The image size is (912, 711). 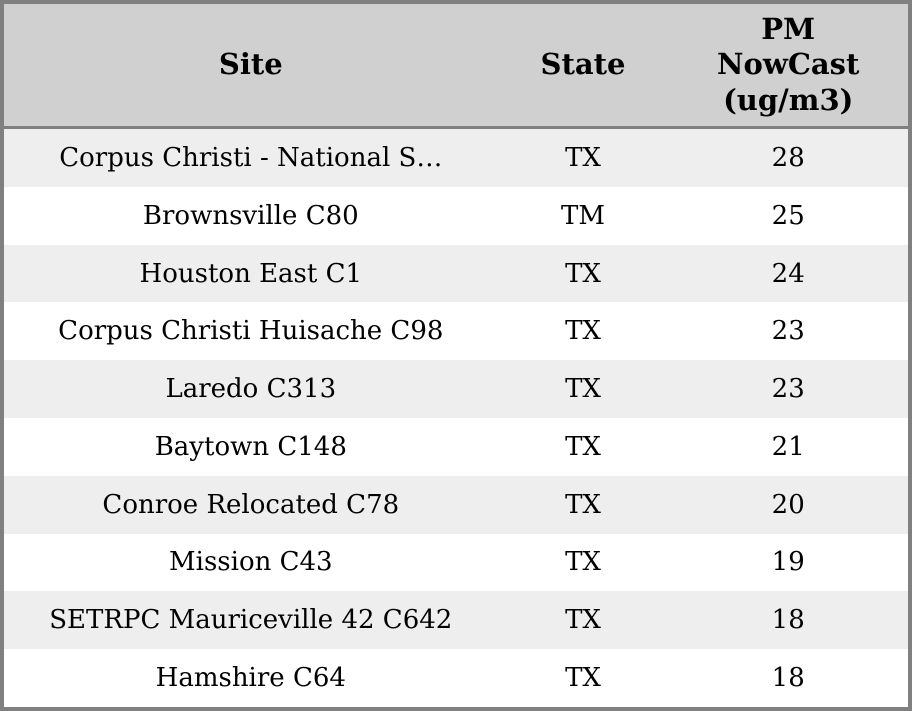 What do you see at coordinates (456, 447) in the screenshot?
I see `table-row: Baytown C148 TX 21` at bounding box center [456, 447].